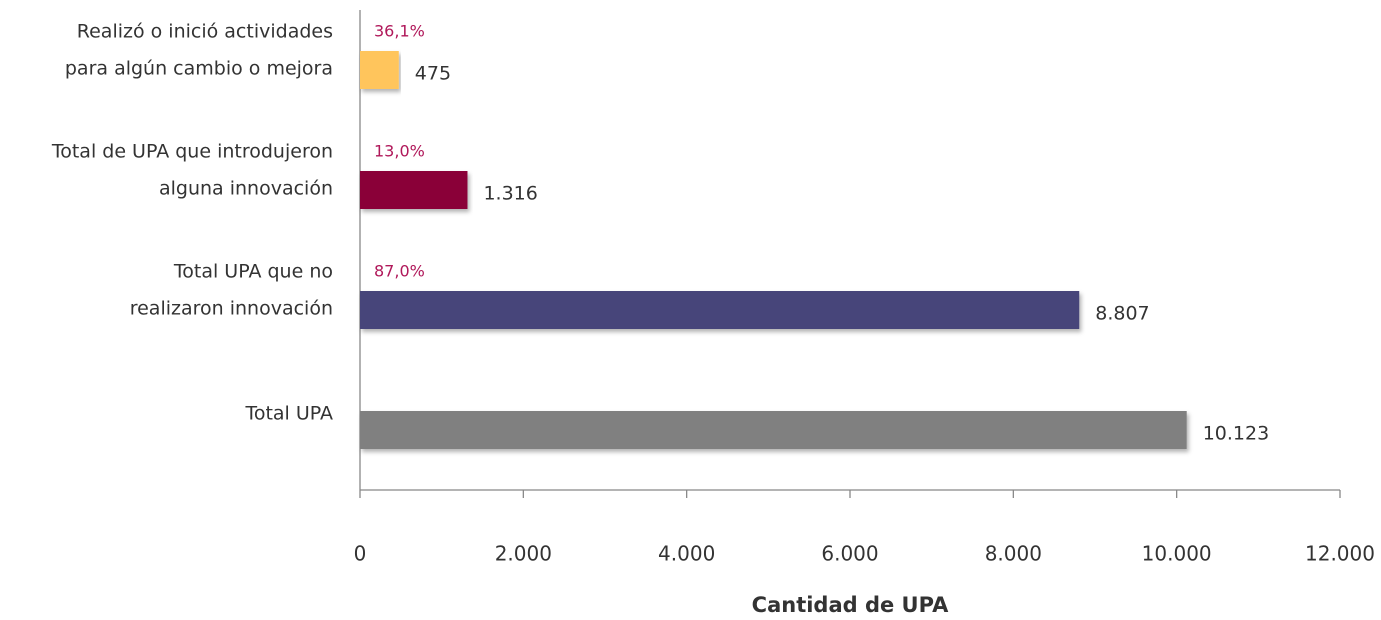 The height and width of the screenshot is (620, 1381). I want to click on value-label: 475, so click(433, 74).